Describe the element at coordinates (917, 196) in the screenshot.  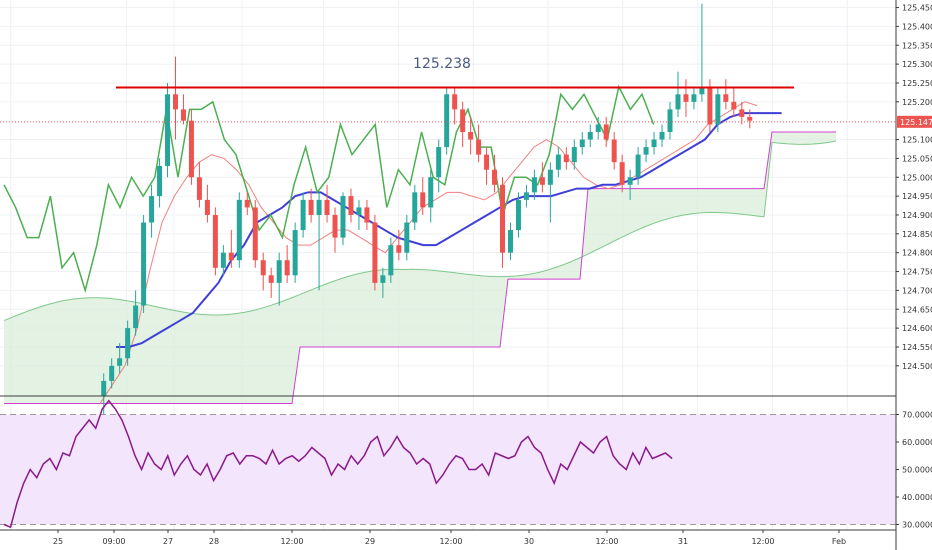
I see `y-tick-label: 124.950` at that location.